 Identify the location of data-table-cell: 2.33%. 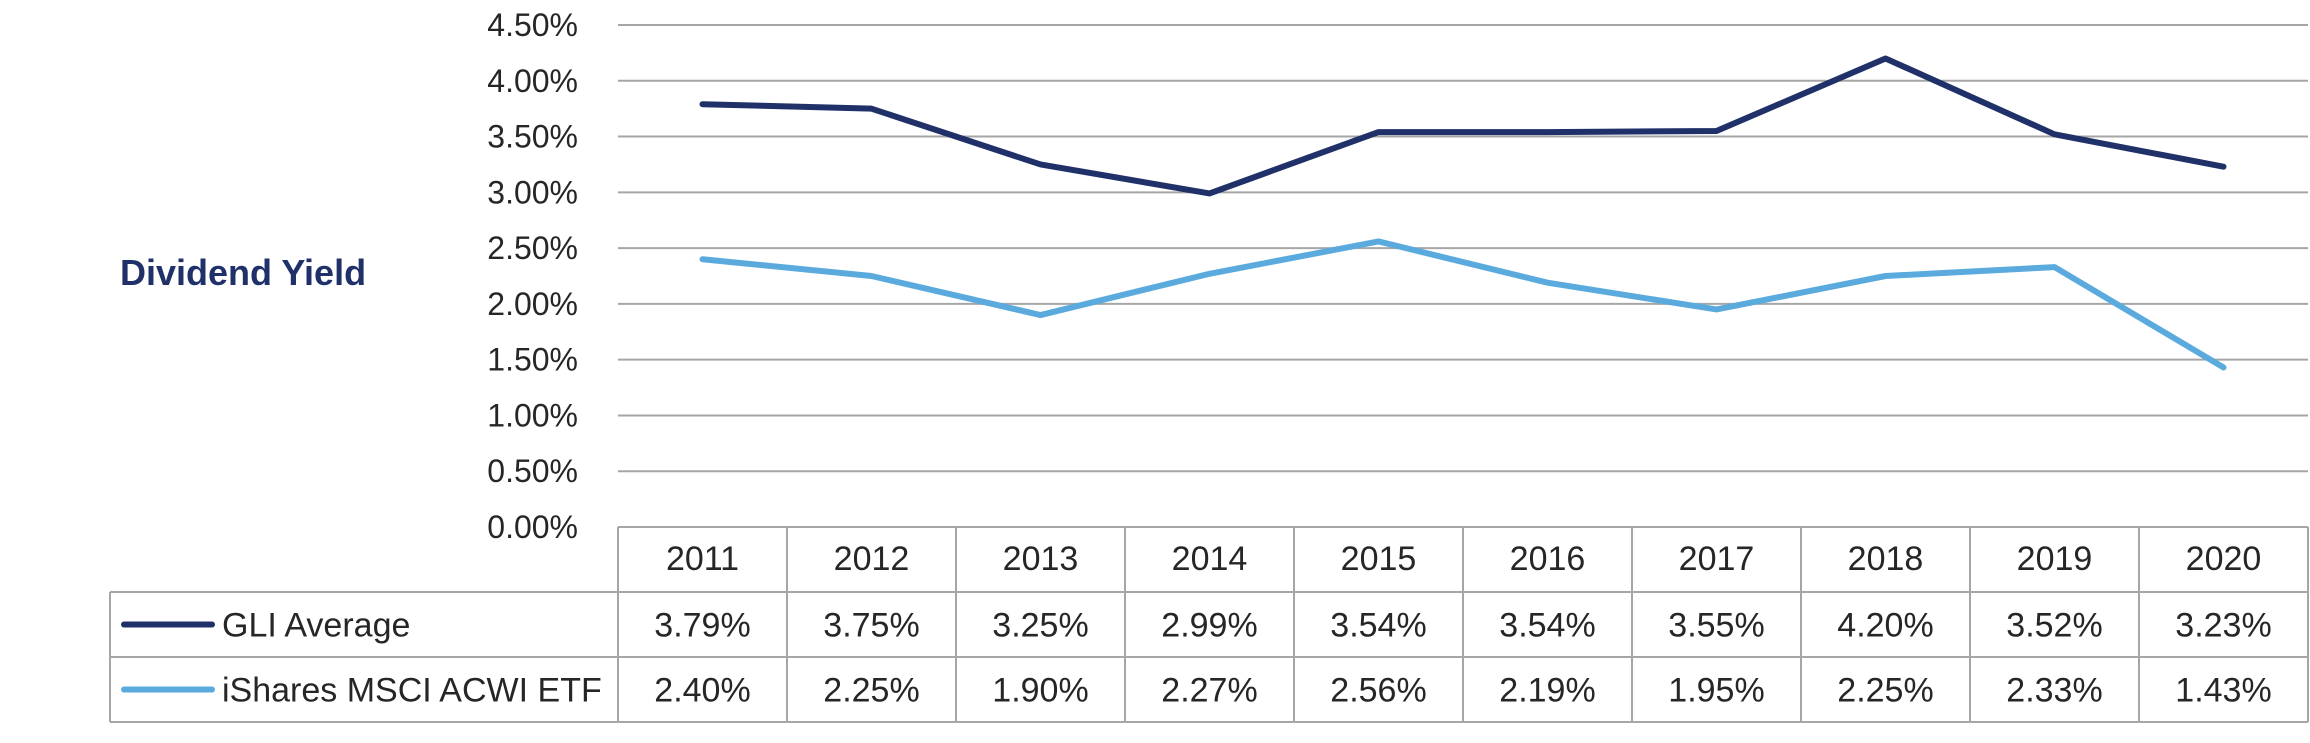
(2054, 691).